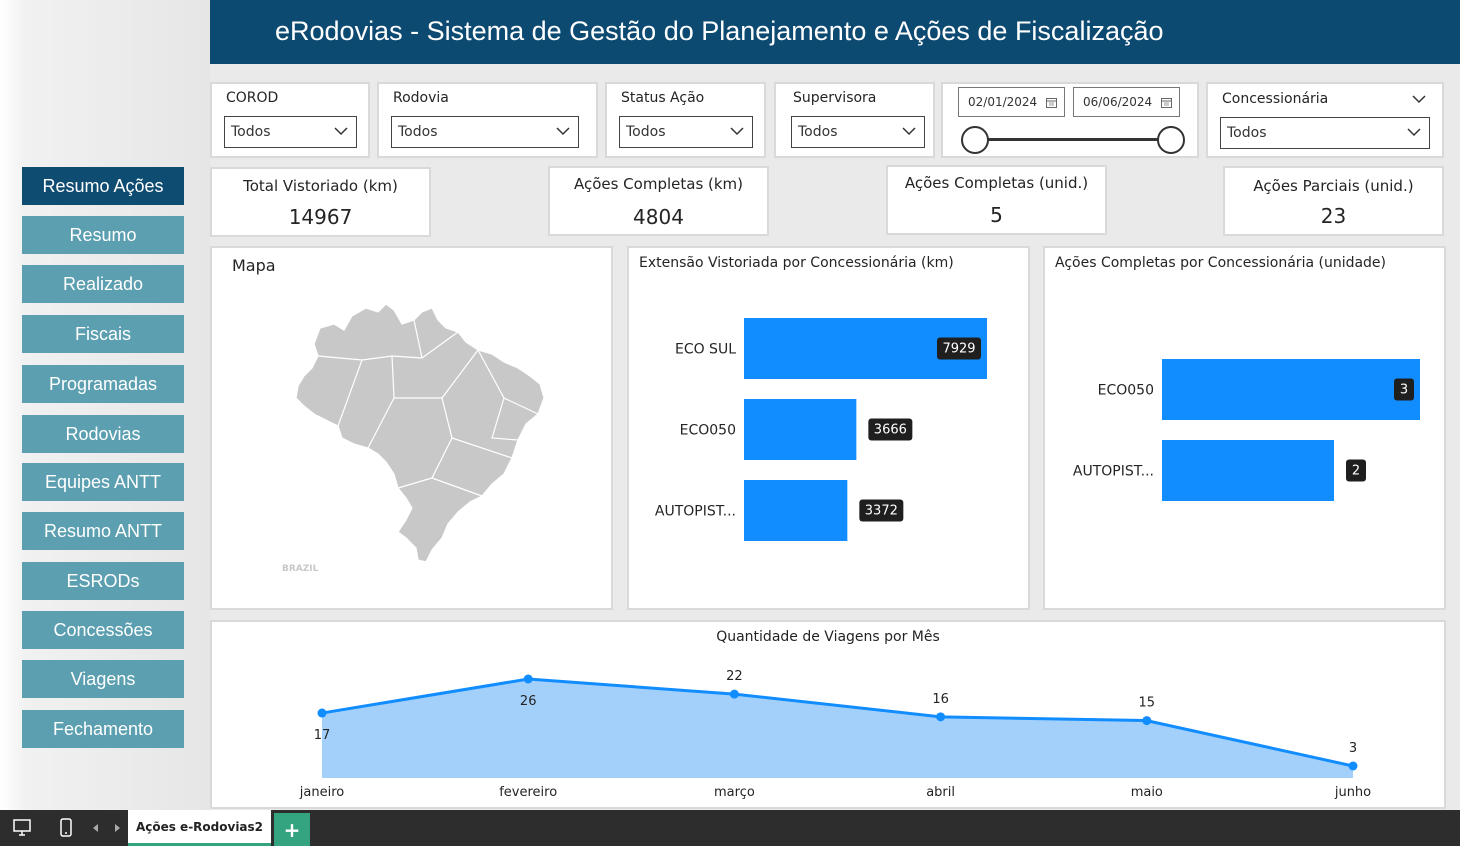  I want to click on slicer-status: Status Ação Todos, so click(685, 120).